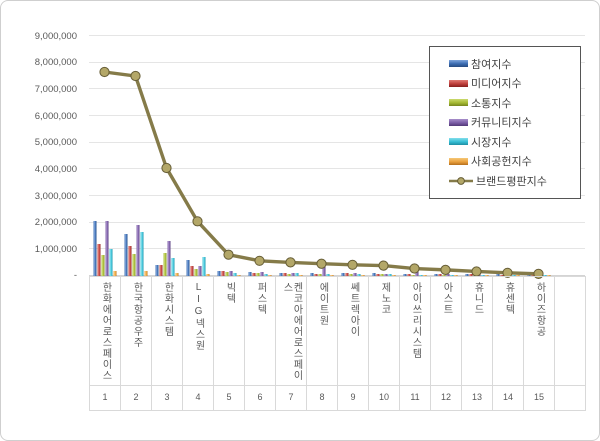 The width and height of the screenshot is (600, 441). I want to click on legend-label: 커뮤니티지수, so click(501, 123).